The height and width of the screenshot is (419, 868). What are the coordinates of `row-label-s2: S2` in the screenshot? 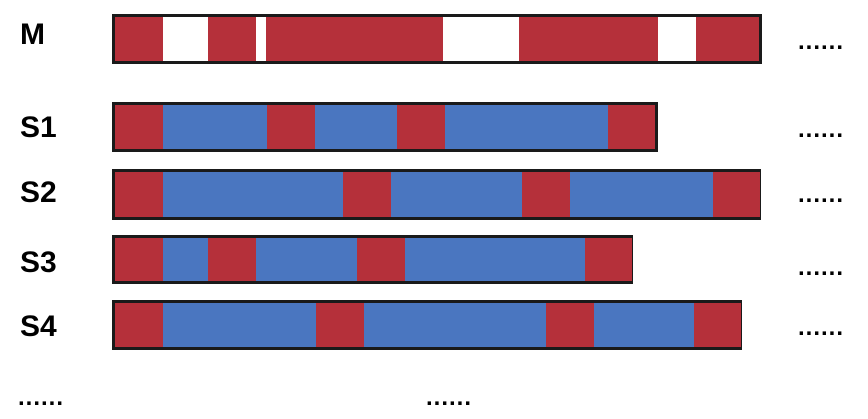 It's located at (38, 192).